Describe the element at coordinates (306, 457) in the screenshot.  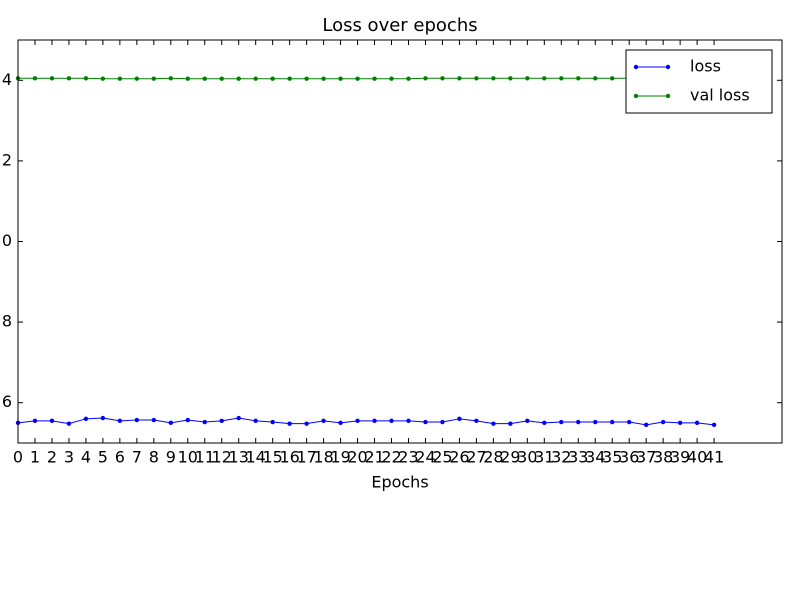
I see `x-tick-label: 17` at that location.